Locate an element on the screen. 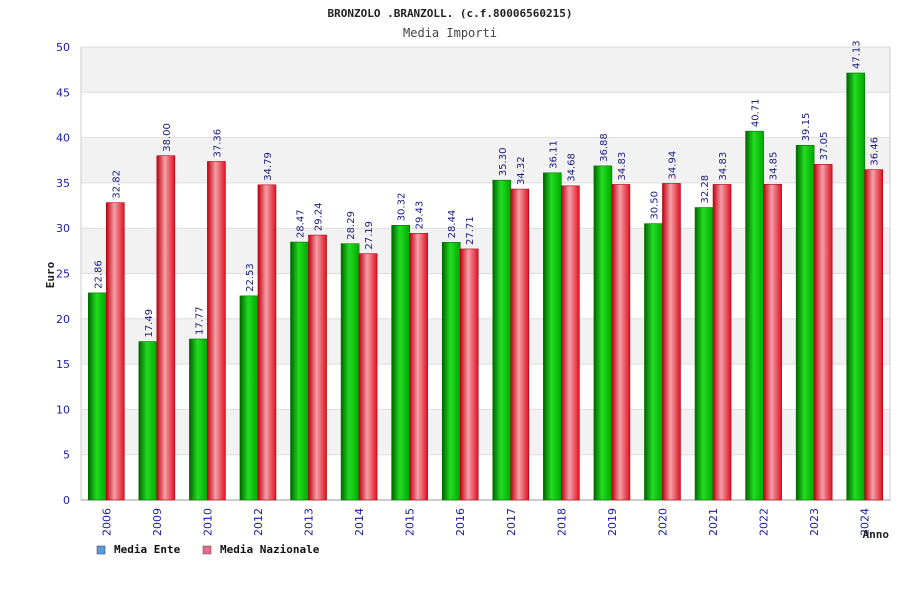  legend-swatch-media-ente is located at coordinates (101, 550).